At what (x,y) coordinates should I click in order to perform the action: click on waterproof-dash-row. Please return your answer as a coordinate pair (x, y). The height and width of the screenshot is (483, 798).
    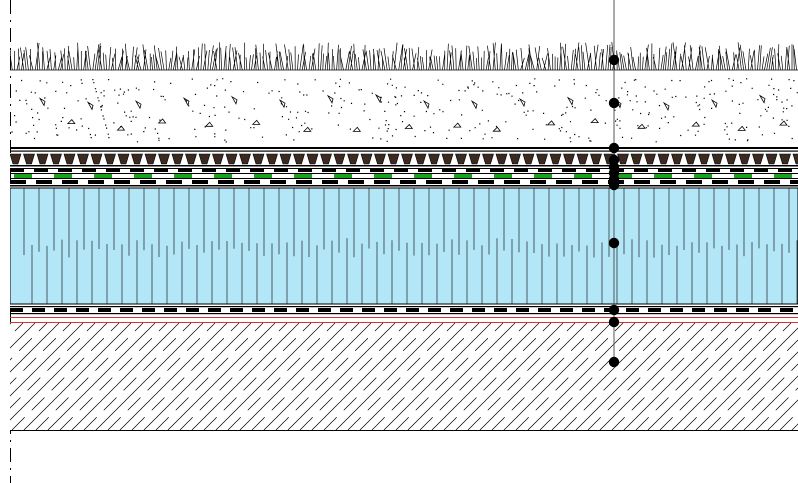
    Looking at the image, I should click on (401, 310).